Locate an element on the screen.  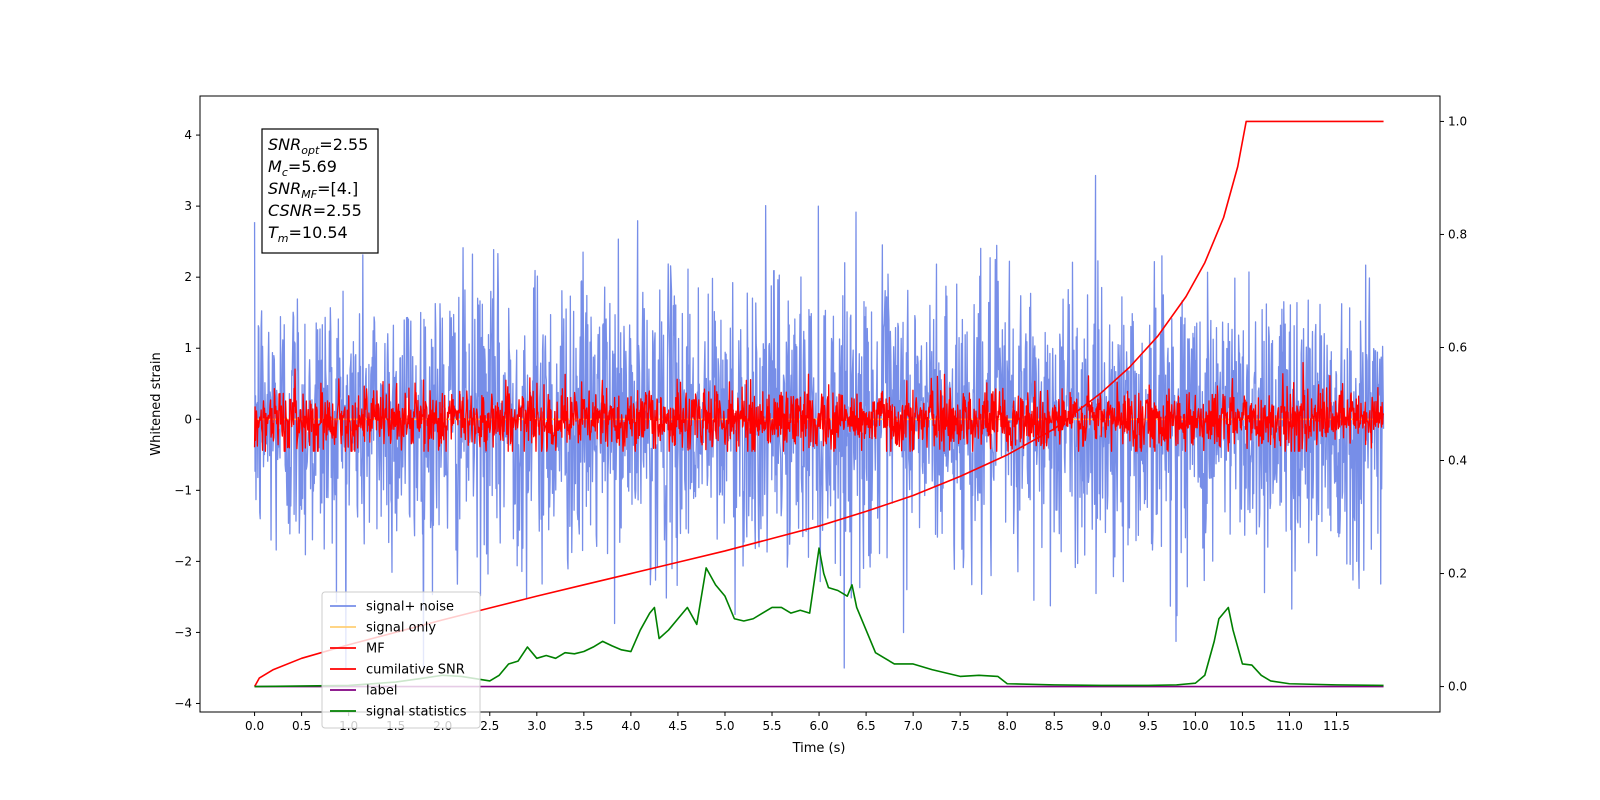
x-tick-label: 9.0 is located at coordinates (1101, 726).